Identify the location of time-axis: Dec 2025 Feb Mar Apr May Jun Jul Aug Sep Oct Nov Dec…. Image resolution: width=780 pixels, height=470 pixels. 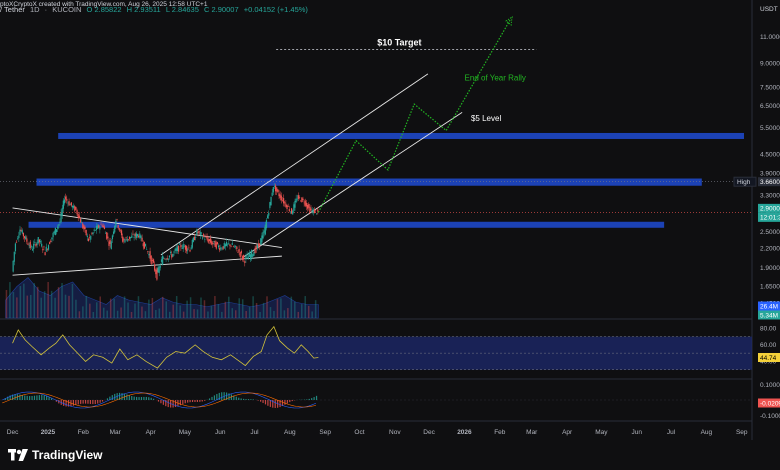
(377, 432).